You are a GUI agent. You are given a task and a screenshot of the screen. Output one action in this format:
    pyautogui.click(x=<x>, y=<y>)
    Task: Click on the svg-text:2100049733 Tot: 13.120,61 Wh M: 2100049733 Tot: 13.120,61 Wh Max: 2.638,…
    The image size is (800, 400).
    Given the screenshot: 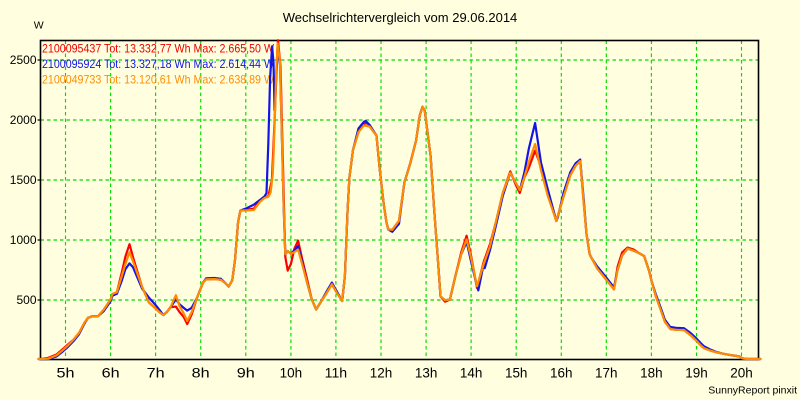 What is the action you would take?
    pyautogui.click(x=158, y=80)
    